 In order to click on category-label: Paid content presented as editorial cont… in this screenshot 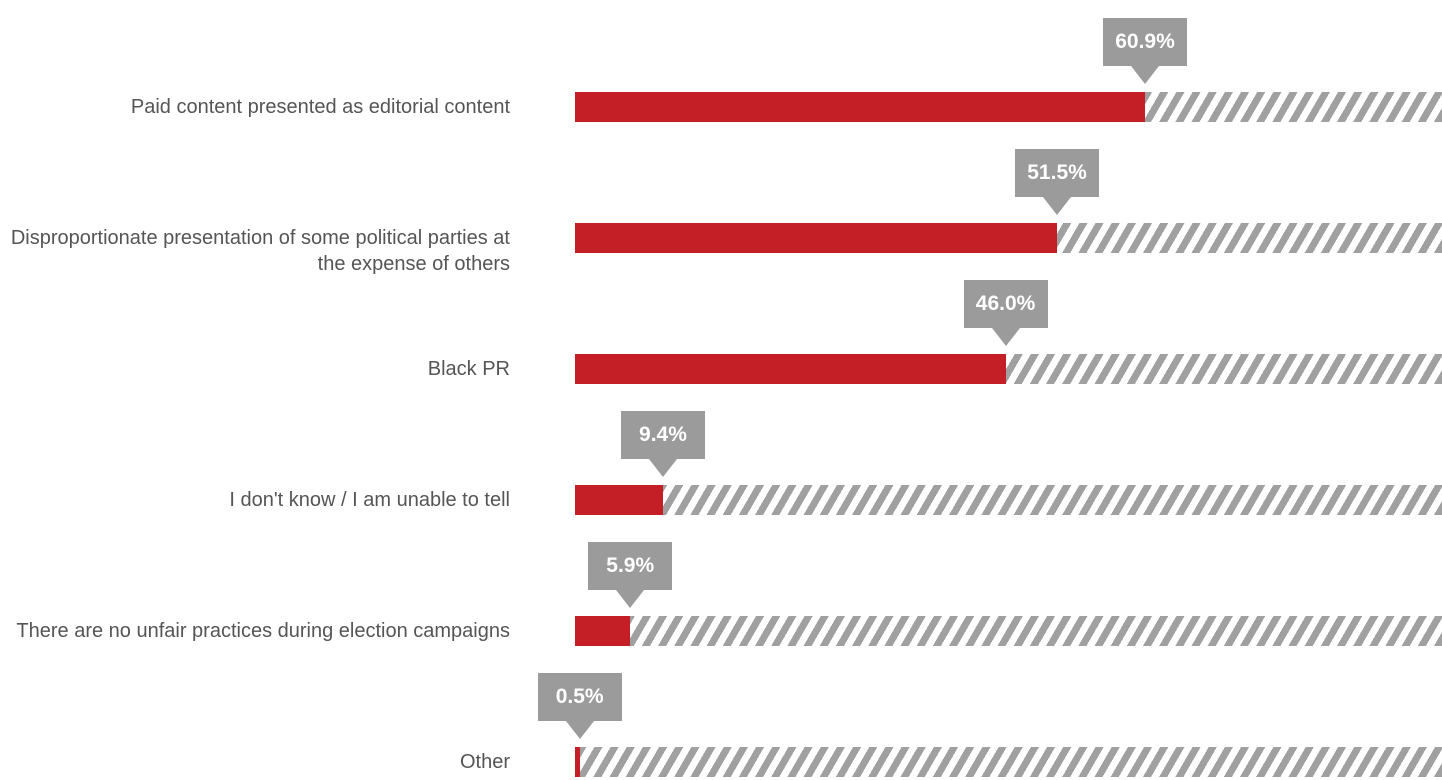, I will do `click(320, 107)`.